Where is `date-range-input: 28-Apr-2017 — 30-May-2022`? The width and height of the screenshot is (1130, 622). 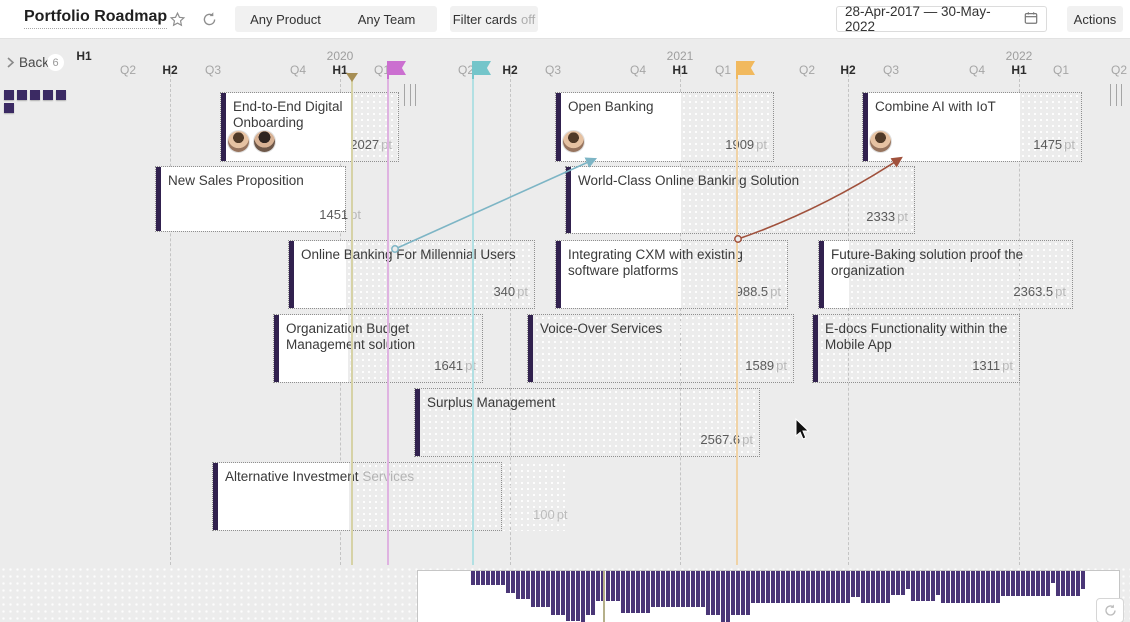 date-range-input: 28-Apr-2017 — 30-May-2022 is located at coordinates (941, 19).